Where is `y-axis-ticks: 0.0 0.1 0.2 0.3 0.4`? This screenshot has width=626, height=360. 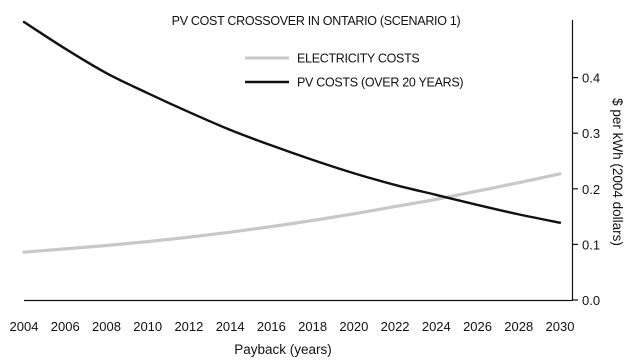 y-axis-ticks: 0.0 0.1 0.2 0.3 0.4 is located at coordinates (586, 189).